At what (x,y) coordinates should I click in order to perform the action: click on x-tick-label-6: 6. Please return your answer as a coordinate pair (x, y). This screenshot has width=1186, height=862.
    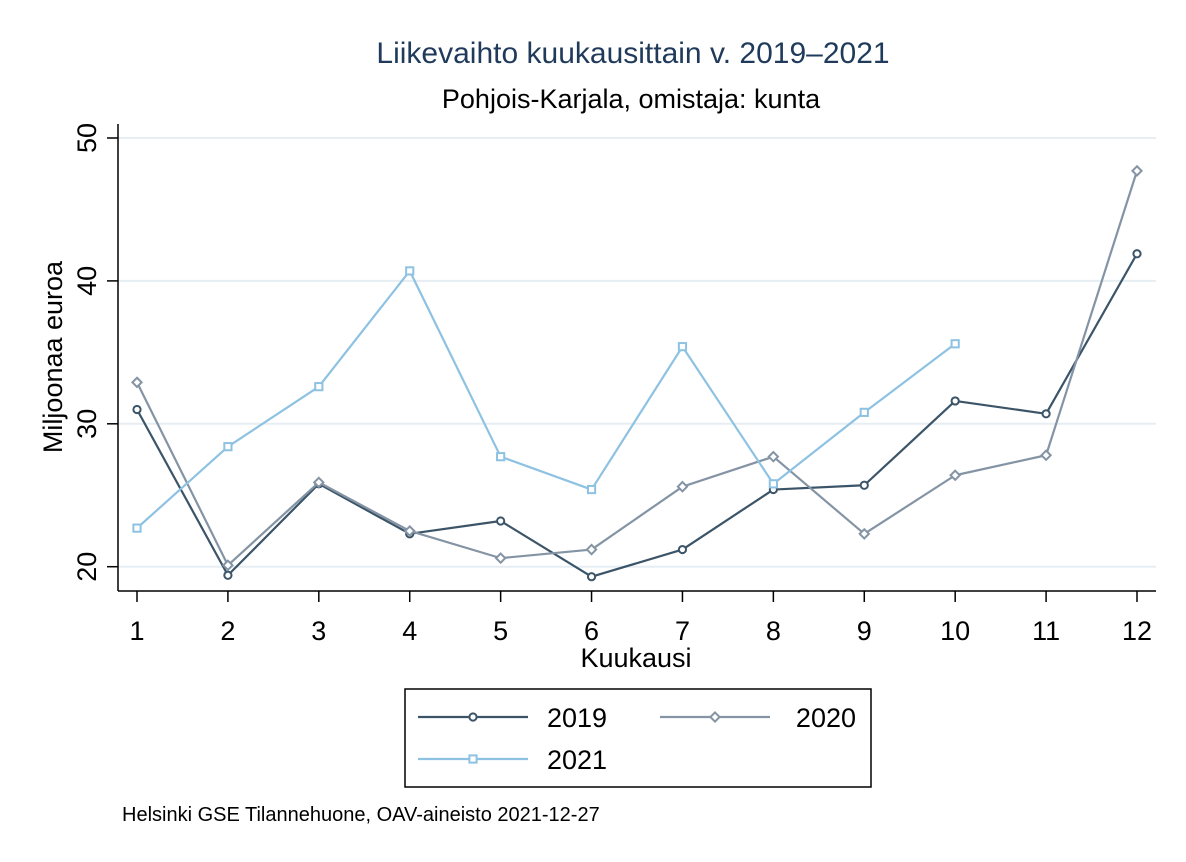
    Looking at the image, I should click on (591, 631).